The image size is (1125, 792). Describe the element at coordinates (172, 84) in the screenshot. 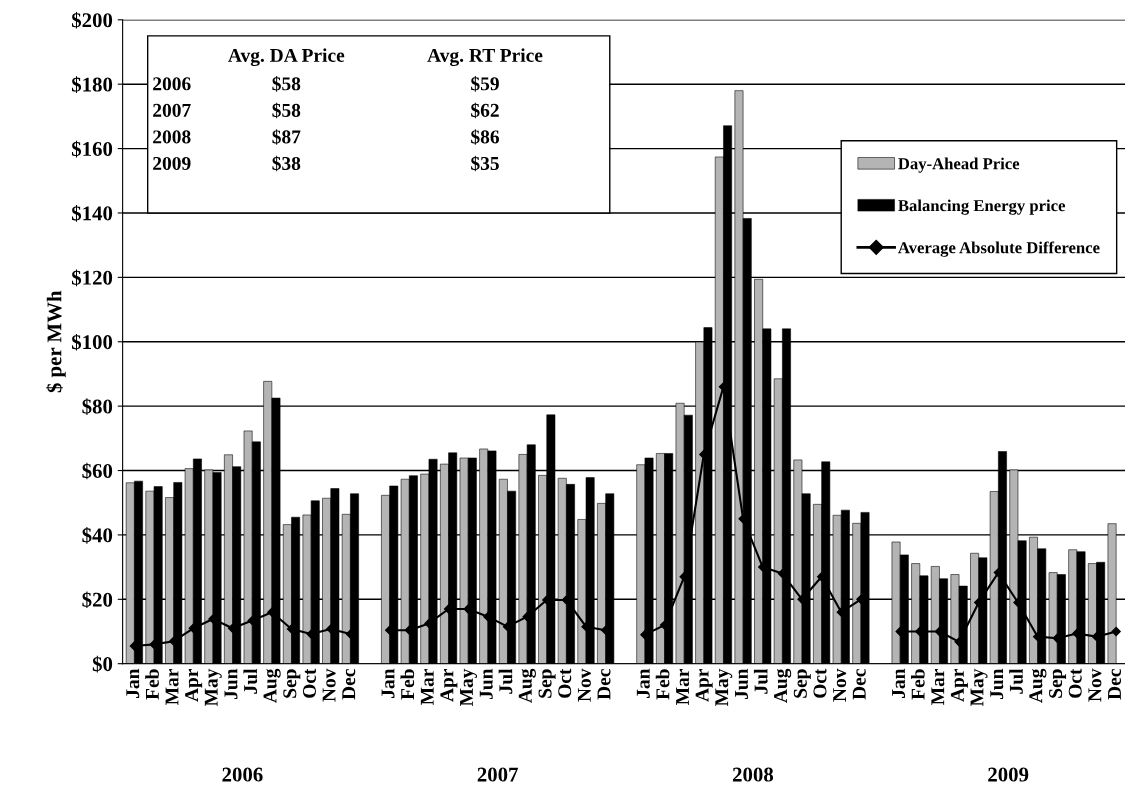

I see `annotation: 2006` at that location.